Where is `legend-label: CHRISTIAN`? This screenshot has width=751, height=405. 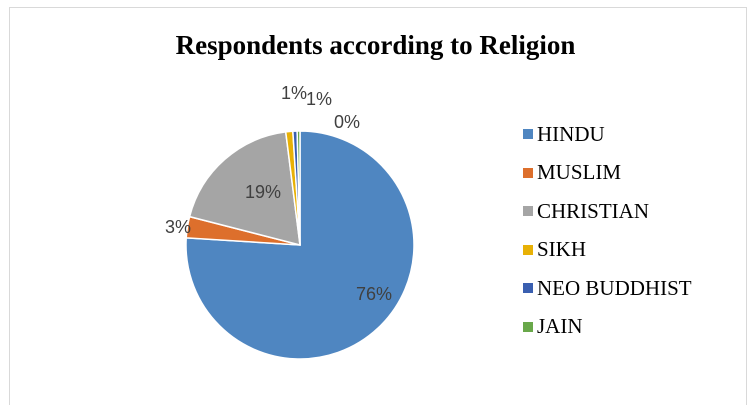 legend-label: CHRISTIAN is located at coordinates (593, 210).